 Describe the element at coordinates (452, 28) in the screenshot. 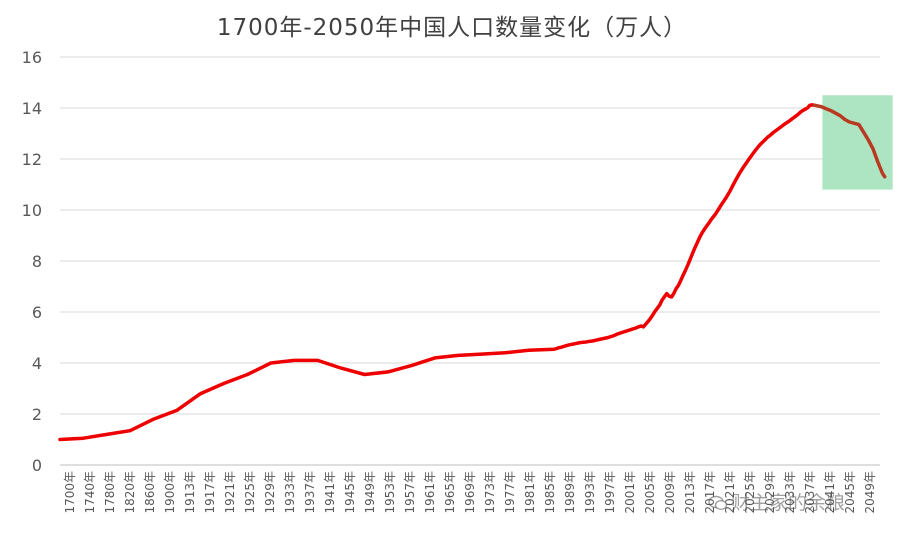

I see `chart-title: 1700年-2050年中国人口数量变化（万人）` at that location.